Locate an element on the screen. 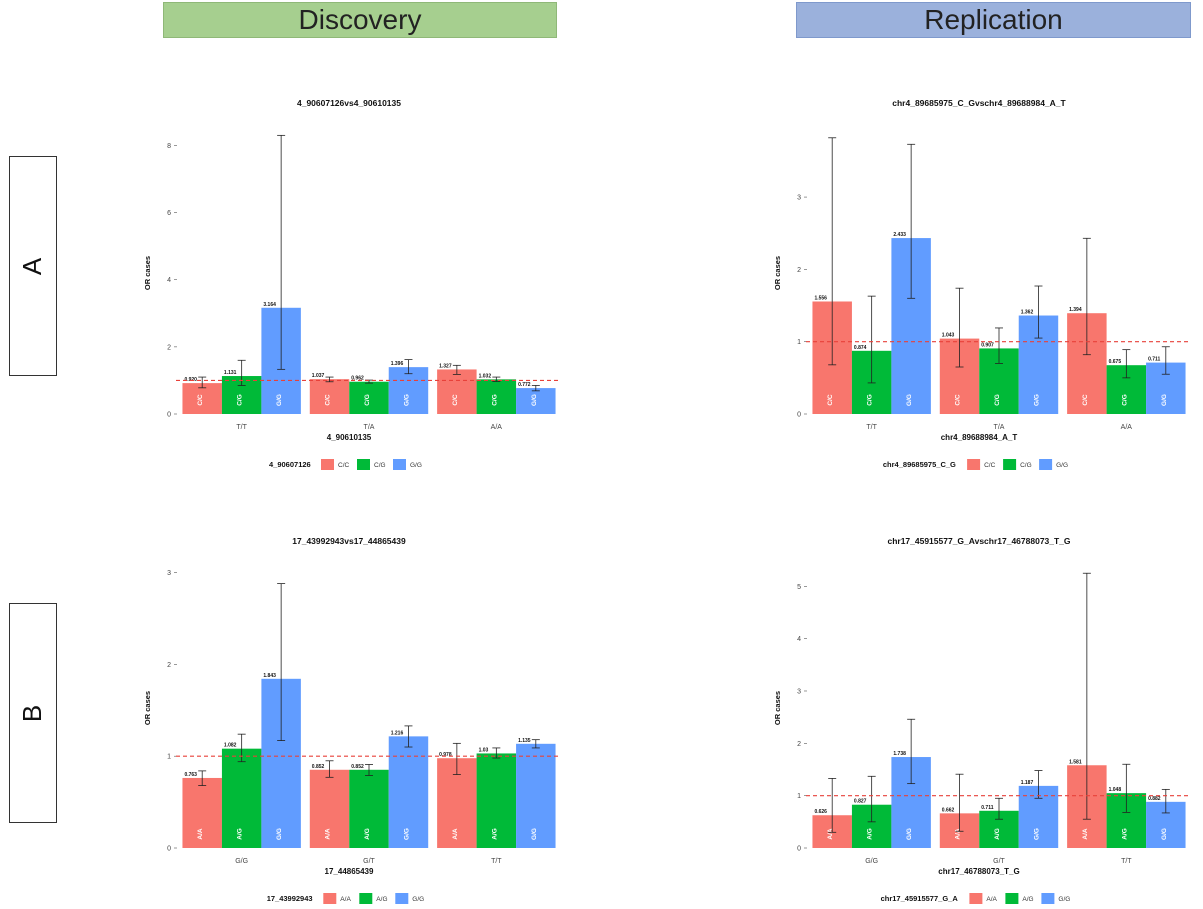 The width and height of the screenshot is (1203, 909). data-label: 1.581 is located at coordinates (1075, 762).